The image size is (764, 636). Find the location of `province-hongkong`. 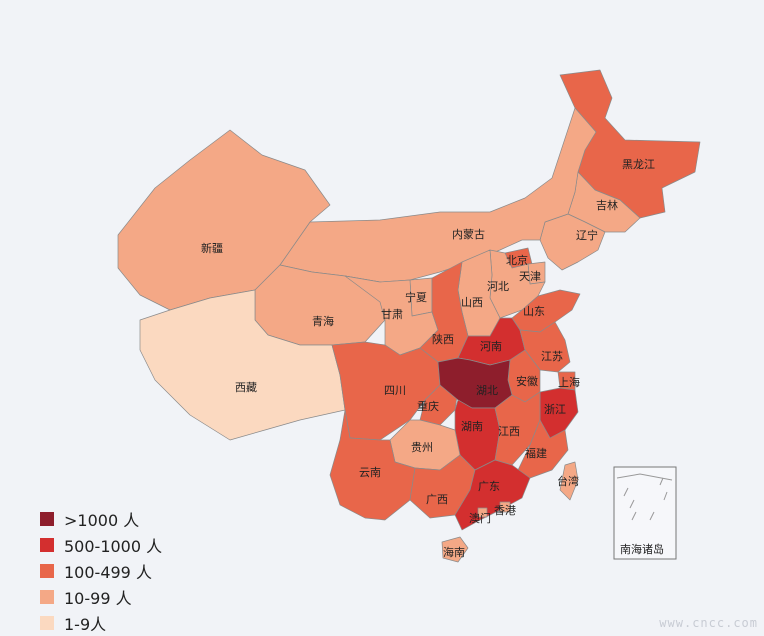

province-hongkong is located at coordinates (505, 507).